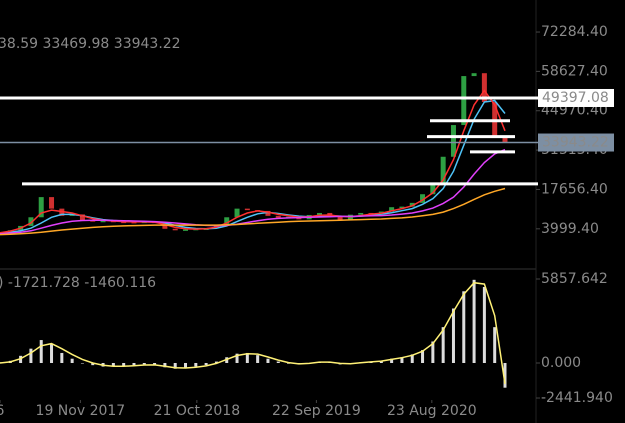  Describe the element at coordinates (2, 411) in the screenshot. I see `x-tick-label: 6` at that location.